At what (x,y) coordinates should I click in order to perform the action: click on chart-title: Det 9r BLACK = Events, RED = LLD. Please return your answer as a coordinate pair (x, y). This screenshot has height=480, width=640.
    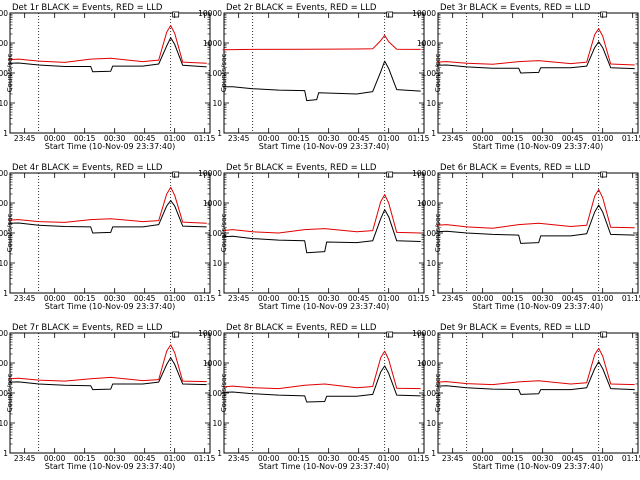
    Looking at the image, I should click on (515, 328).